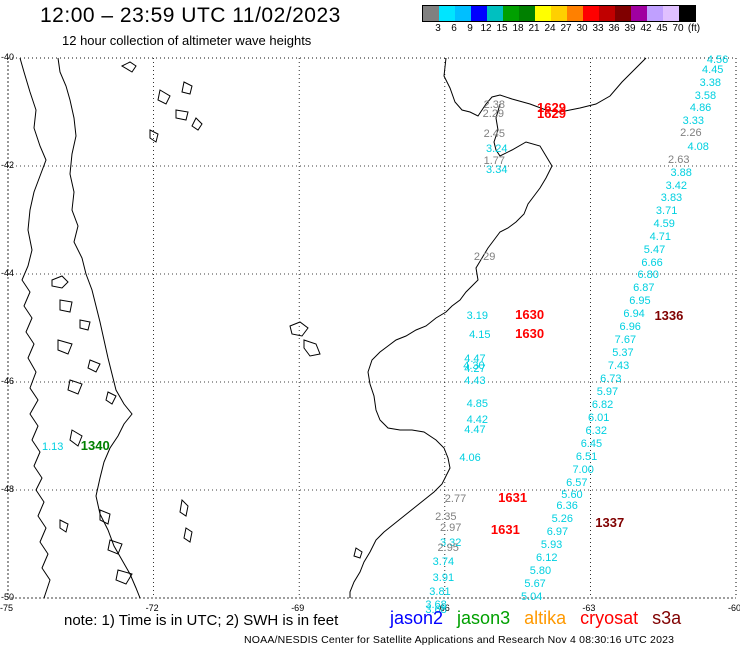 This screenshot has width=740, height=650. Describe the element at coordinates (8, 165) in the screenshot. I see `latitude-tick-label: -42` at that location.